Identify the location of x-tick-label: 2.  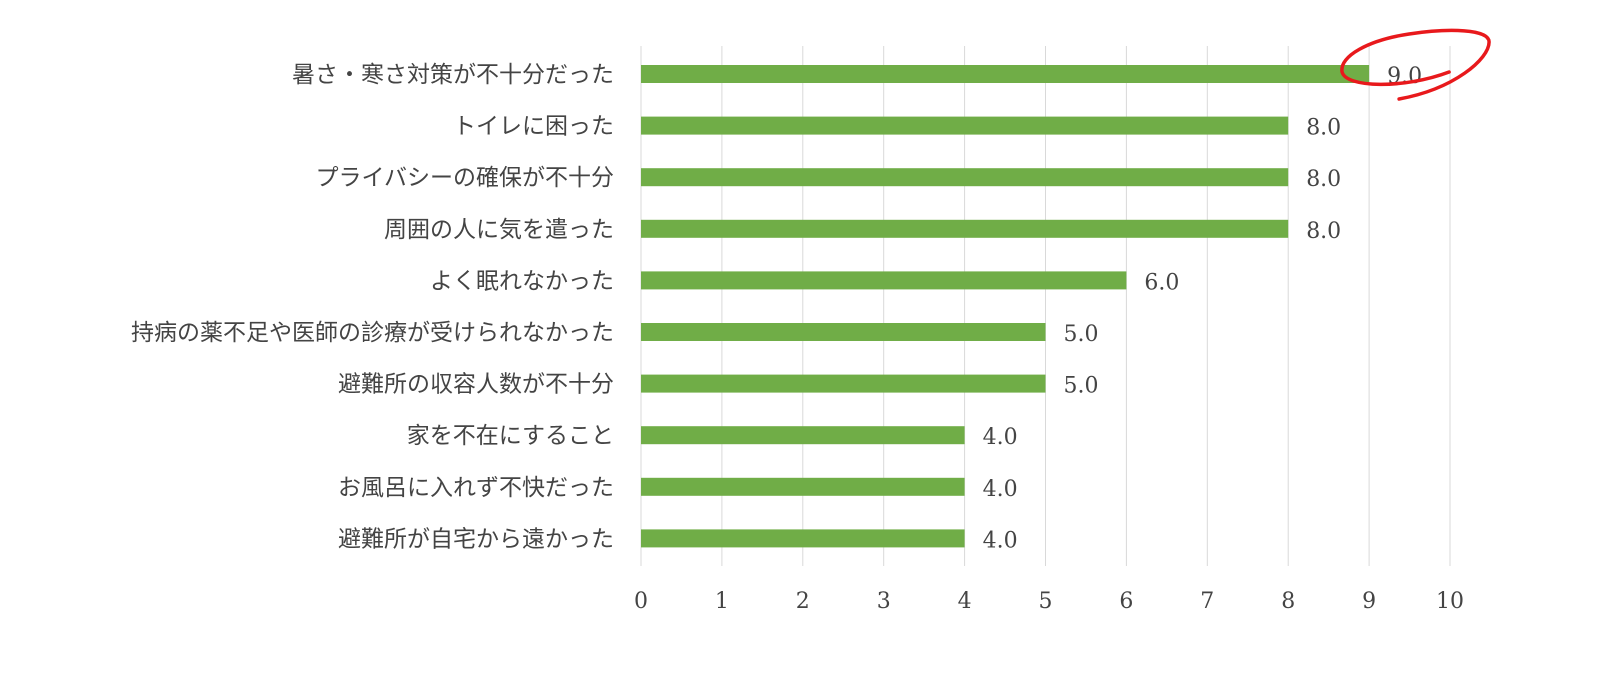
(803, 601).